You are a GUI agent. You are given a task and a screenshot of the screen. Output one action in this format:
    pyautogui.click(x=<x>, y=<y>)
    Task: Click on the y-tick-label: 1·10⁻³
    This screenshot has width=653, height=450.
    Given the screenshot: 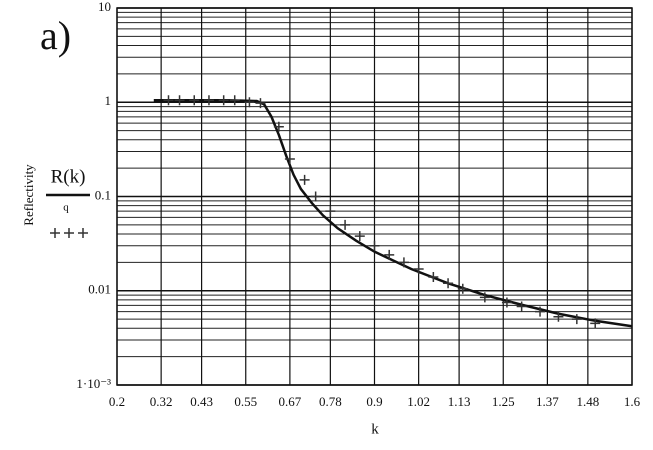 What is the action you would take?
    pyautogui.click(x=93, y=383)
    